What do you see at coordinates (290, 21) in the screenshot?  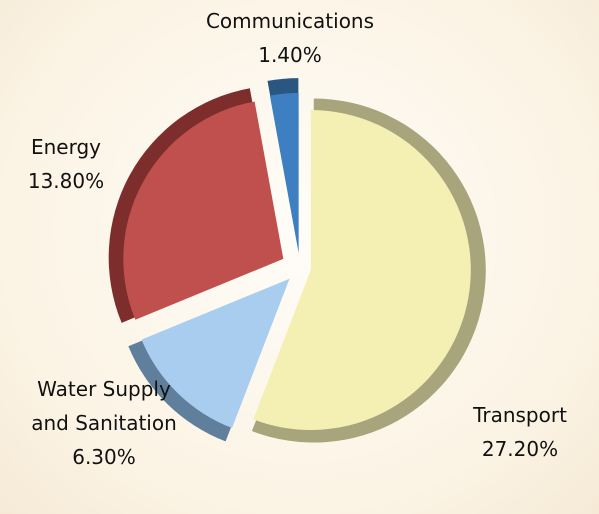 I see `category-name: Communications` at bounding box center [290, 21].